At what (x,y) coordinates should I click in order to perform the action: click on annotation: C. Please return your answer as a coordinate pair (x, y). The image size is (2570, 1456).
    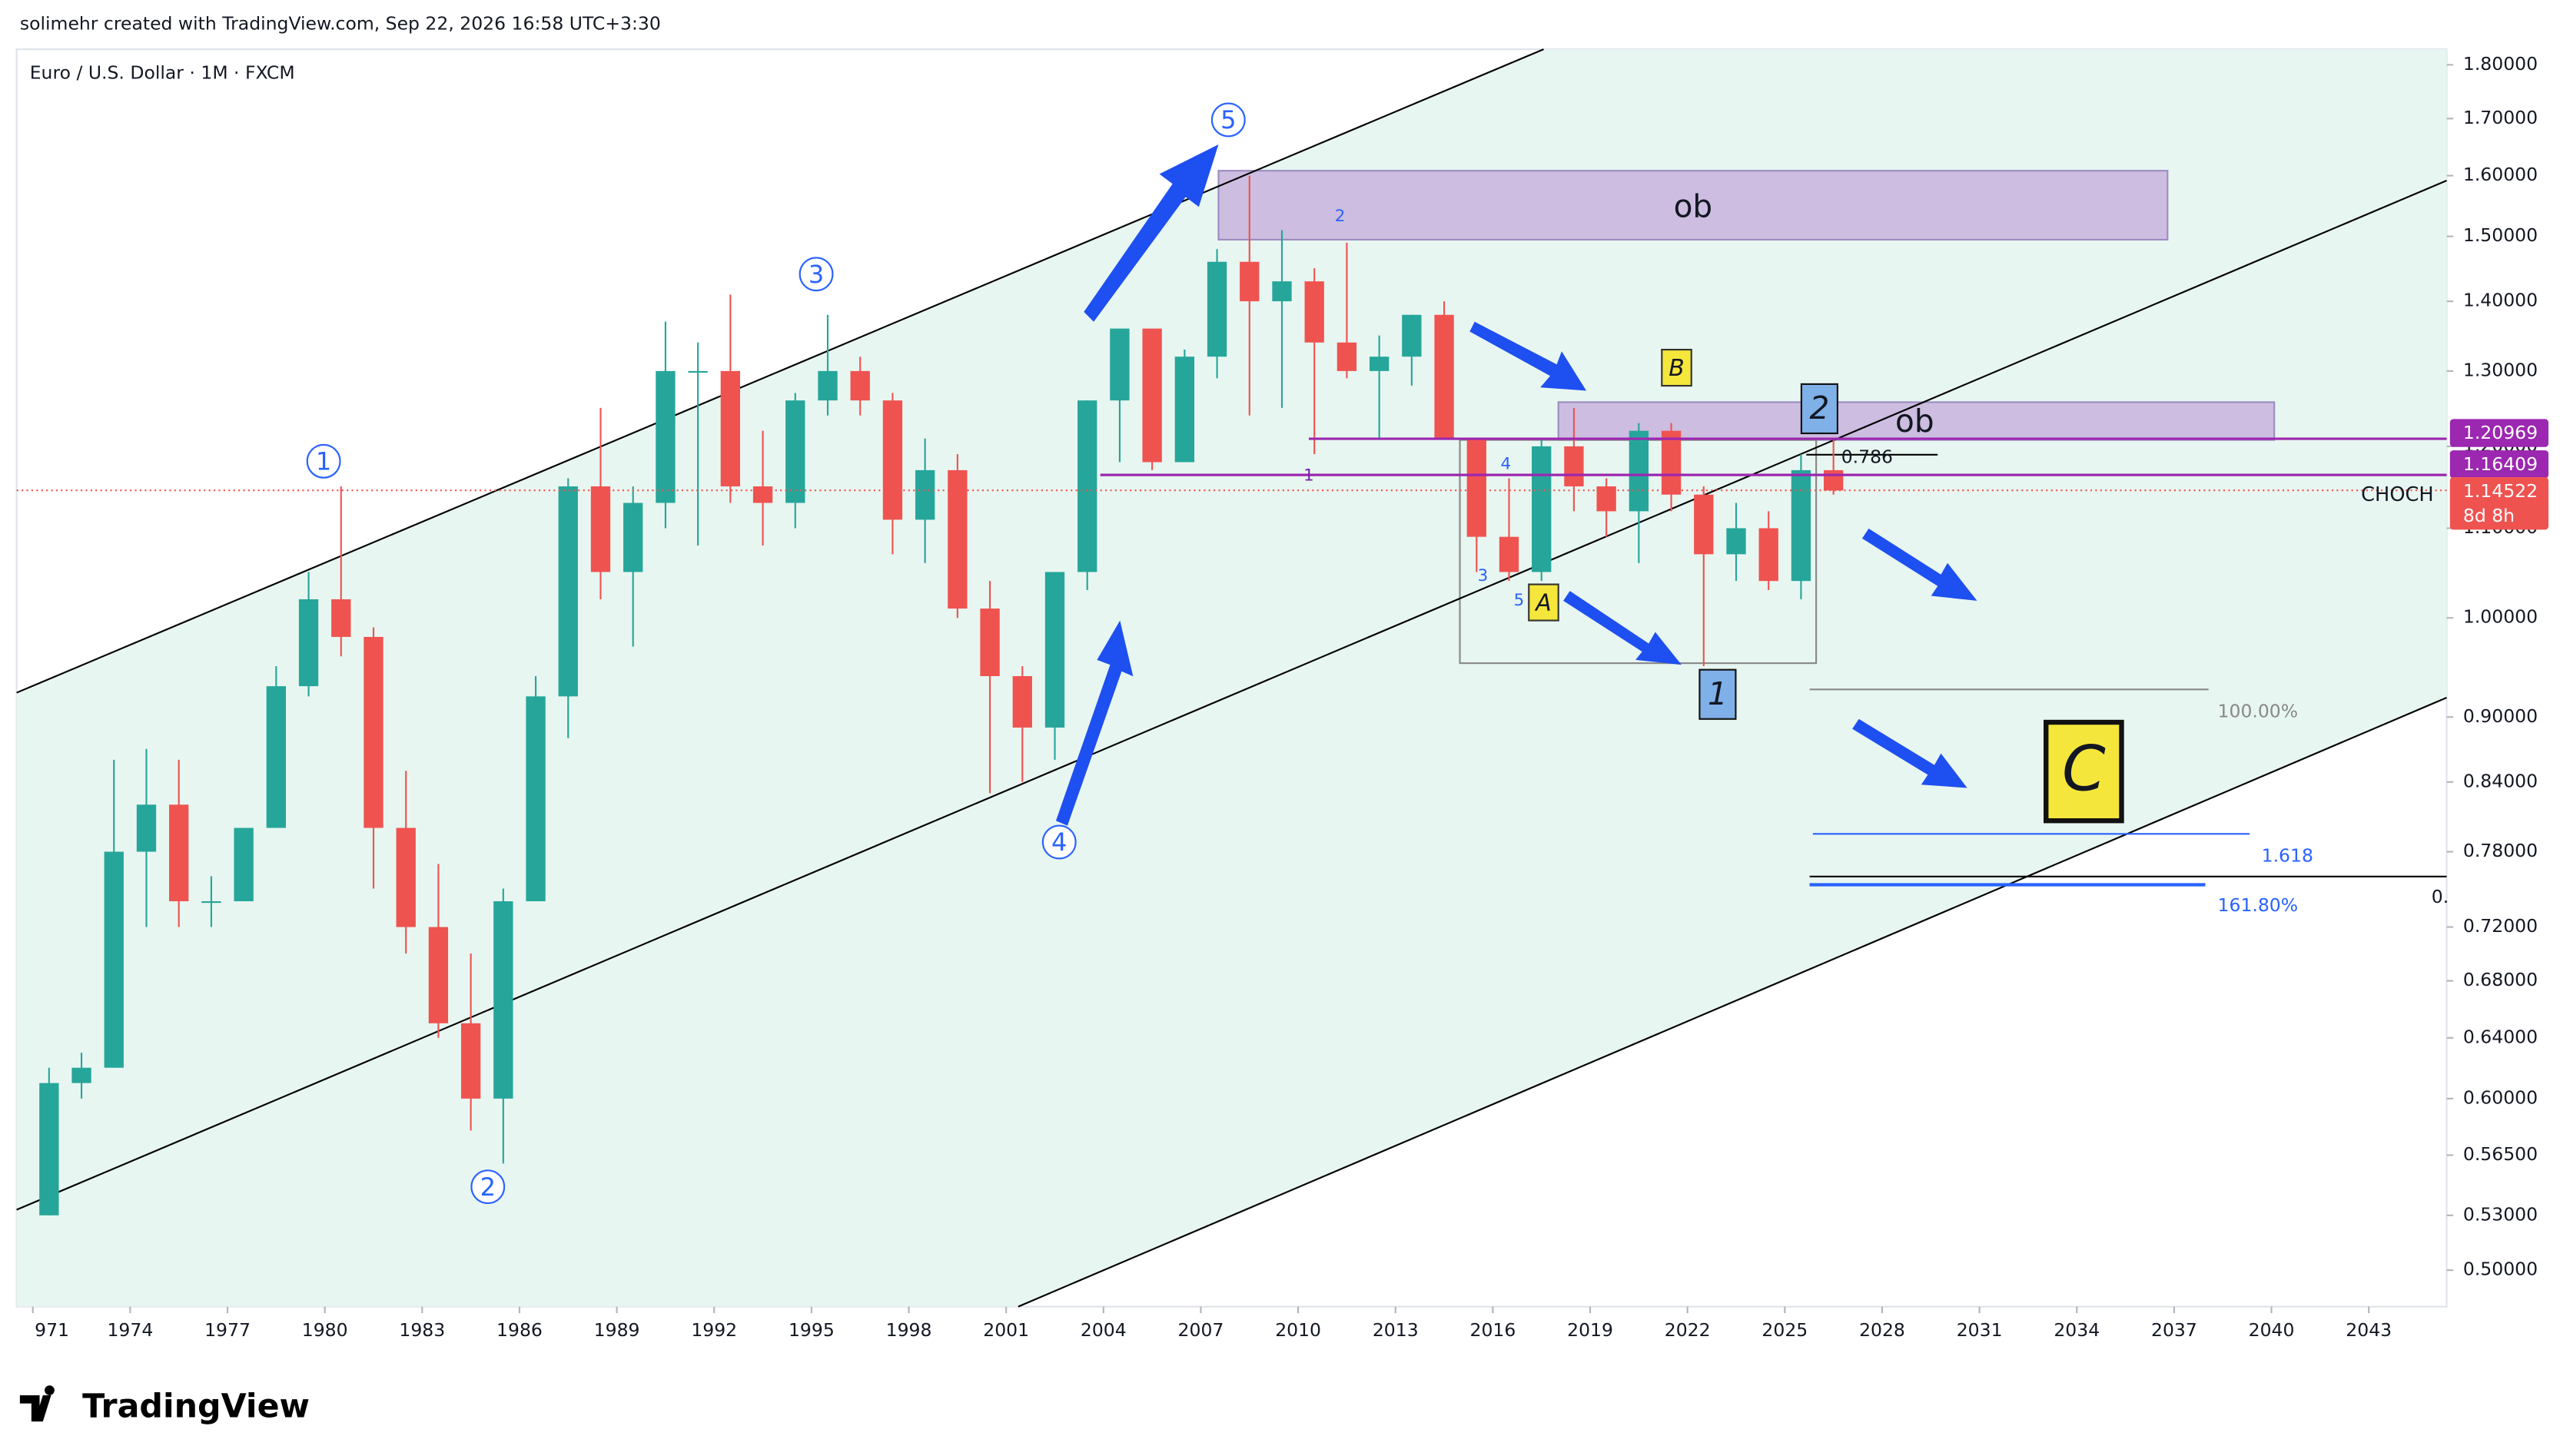
    Looking at the image, I should click on (2084, 770).